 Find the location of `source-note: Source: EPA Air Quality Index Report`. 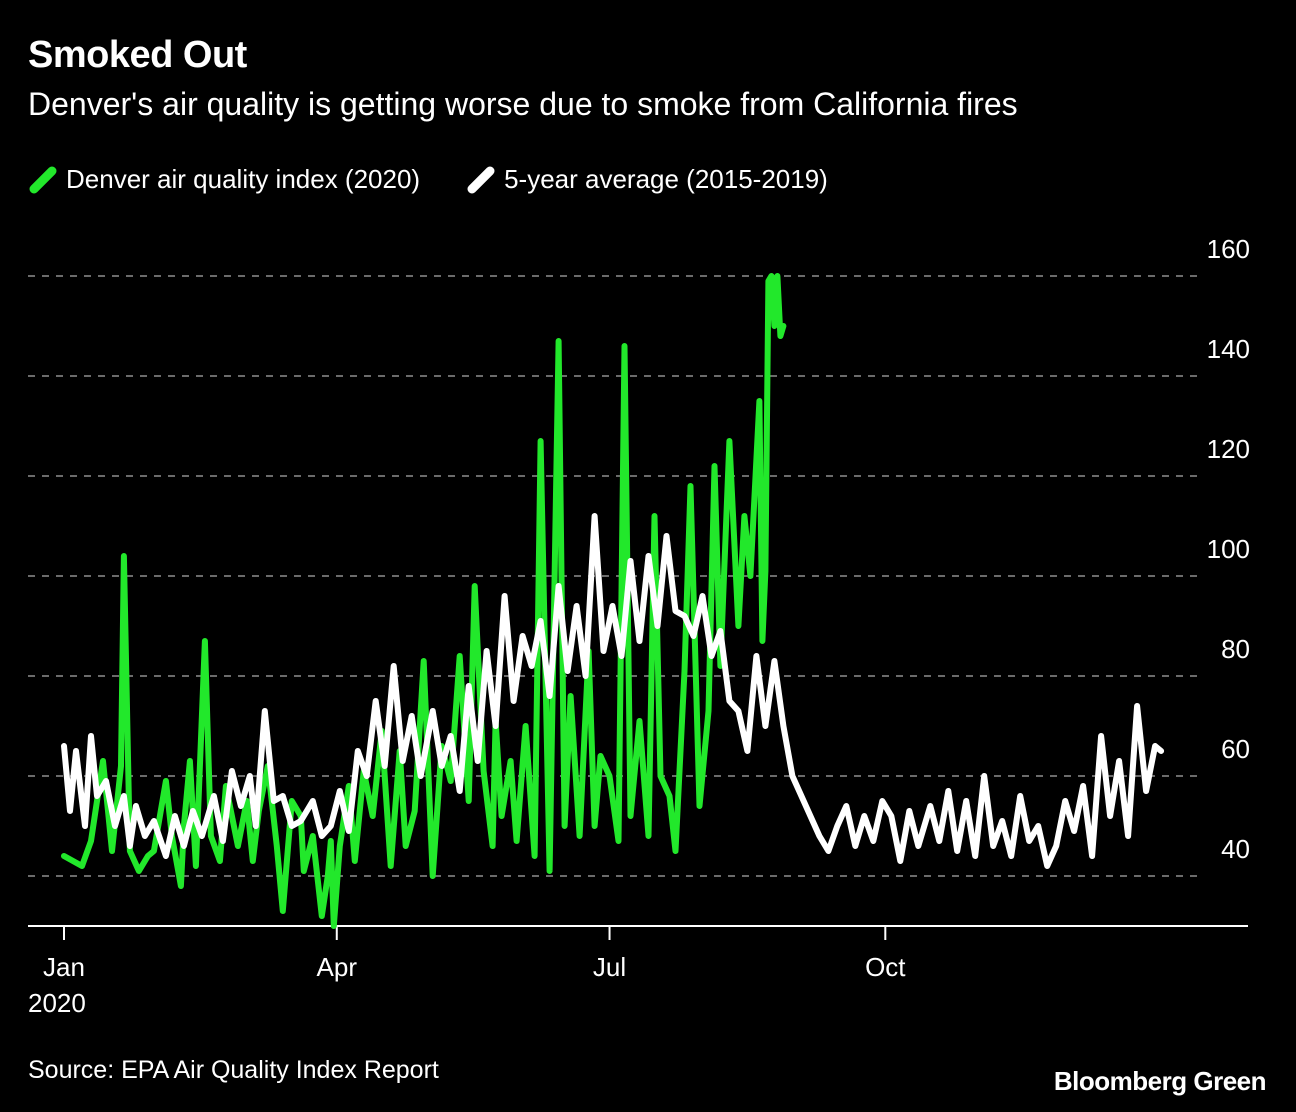

source-note: Source: EPA Air Quality Index Report is located at coordinates (233, 1070).